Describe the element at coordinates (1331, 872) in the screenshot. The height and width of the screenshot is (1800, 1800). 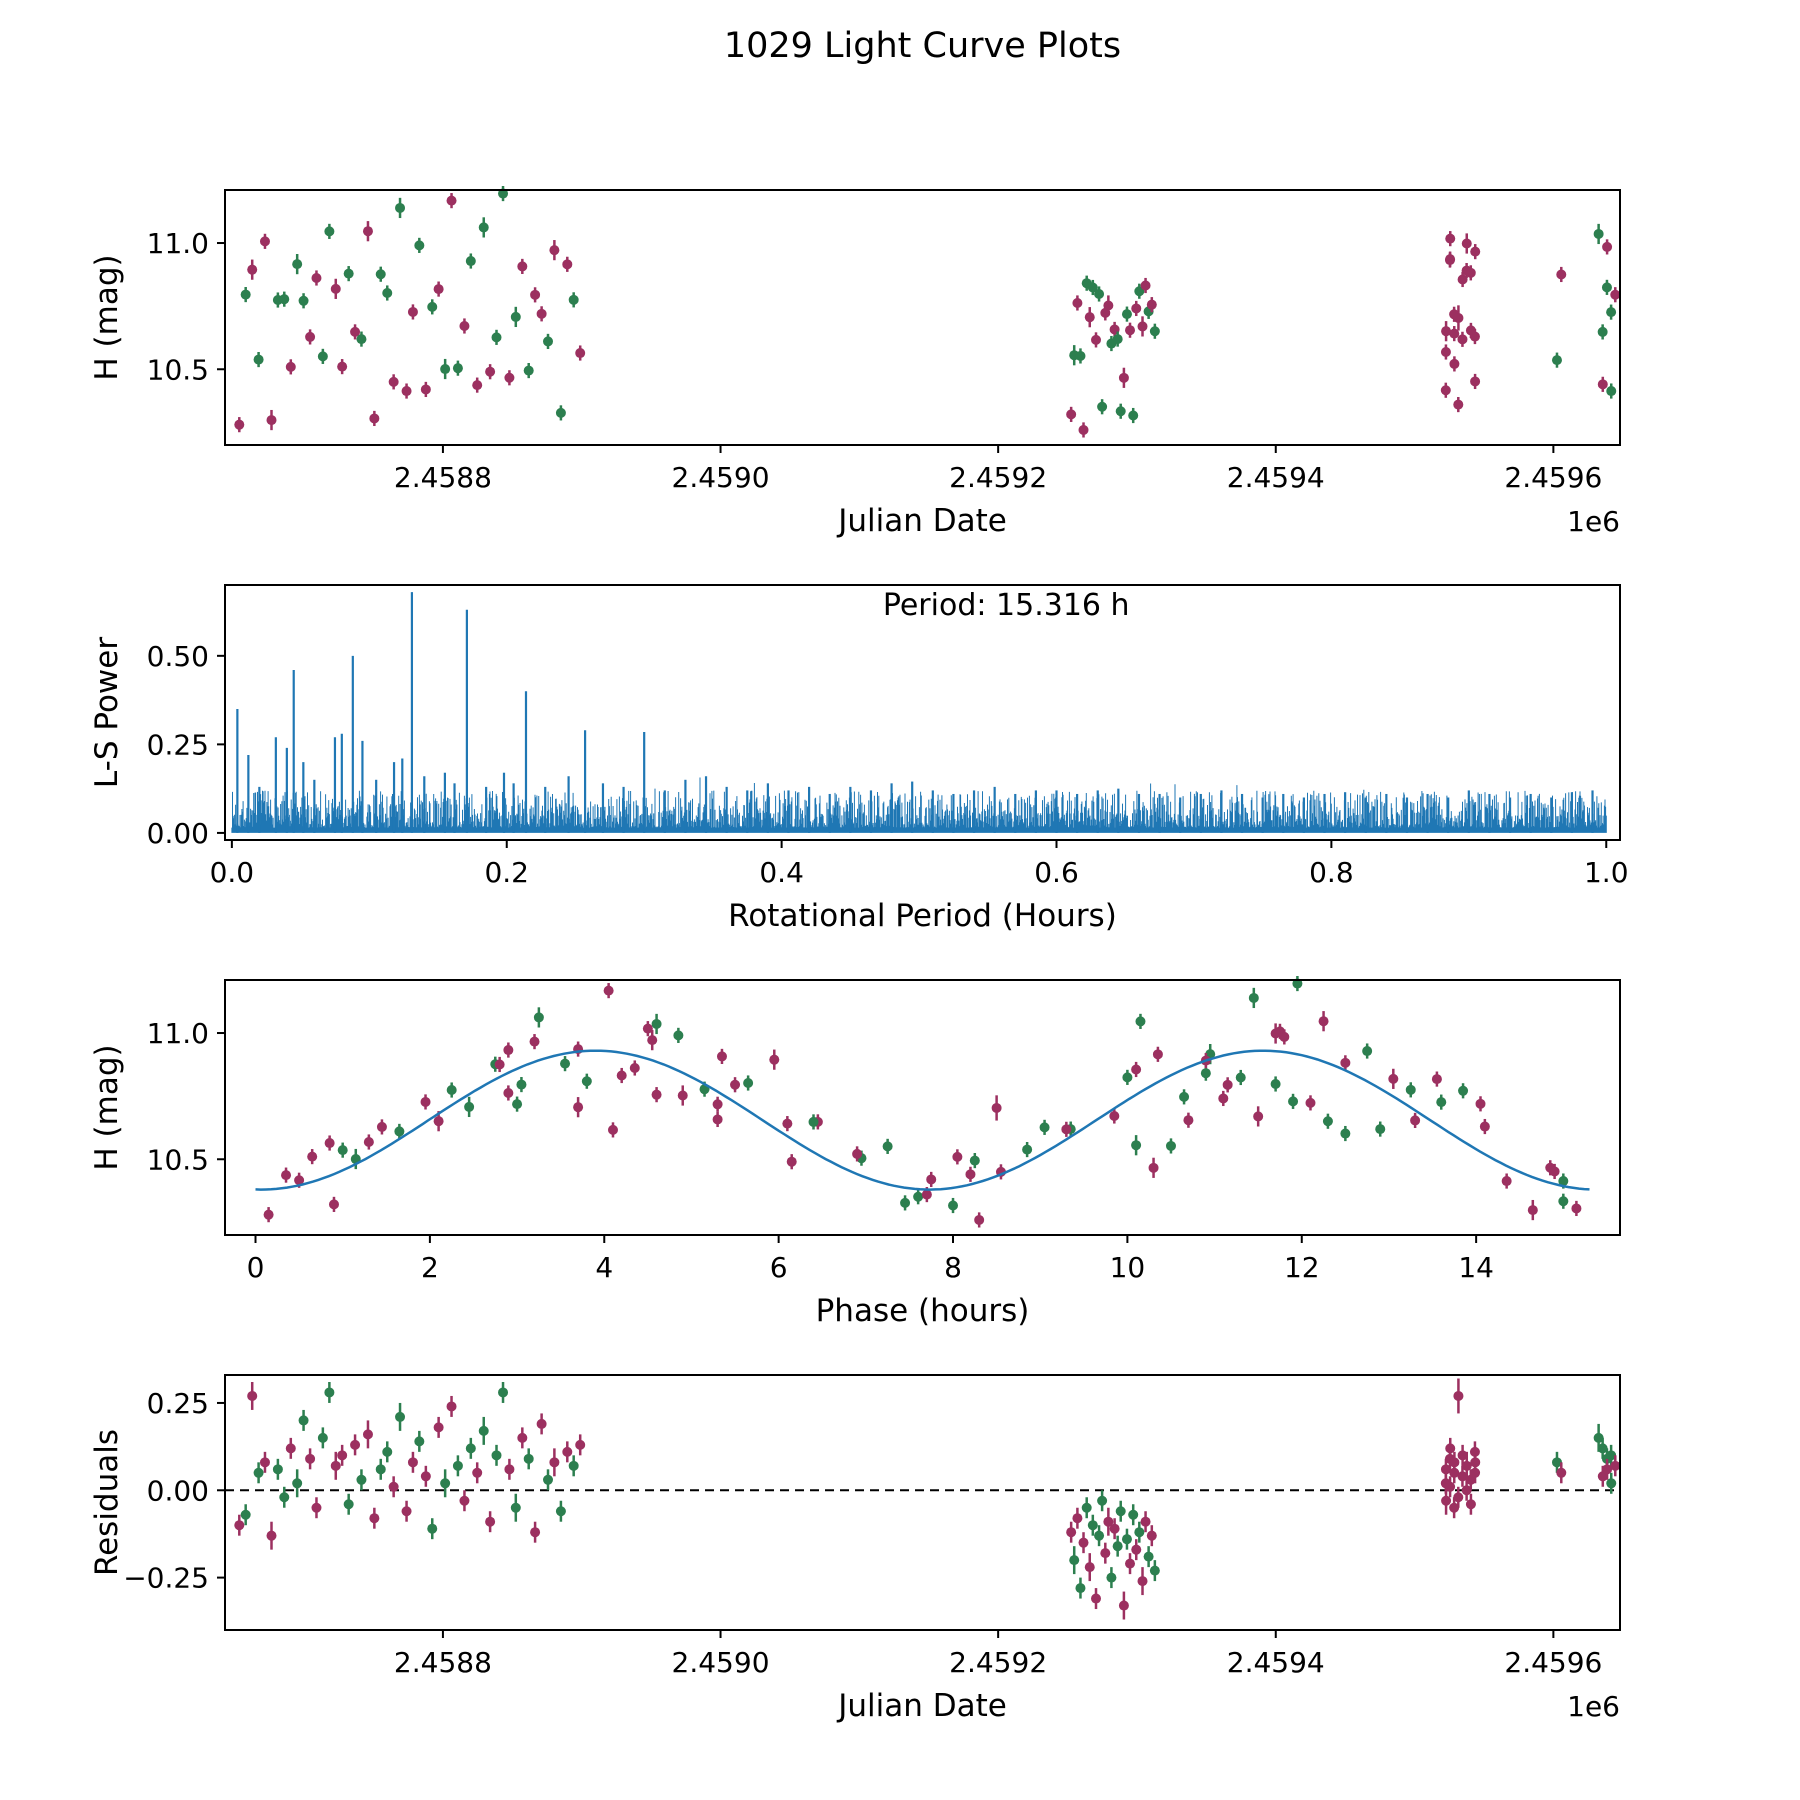
I see `x-tick-label: 0.8` at that location.